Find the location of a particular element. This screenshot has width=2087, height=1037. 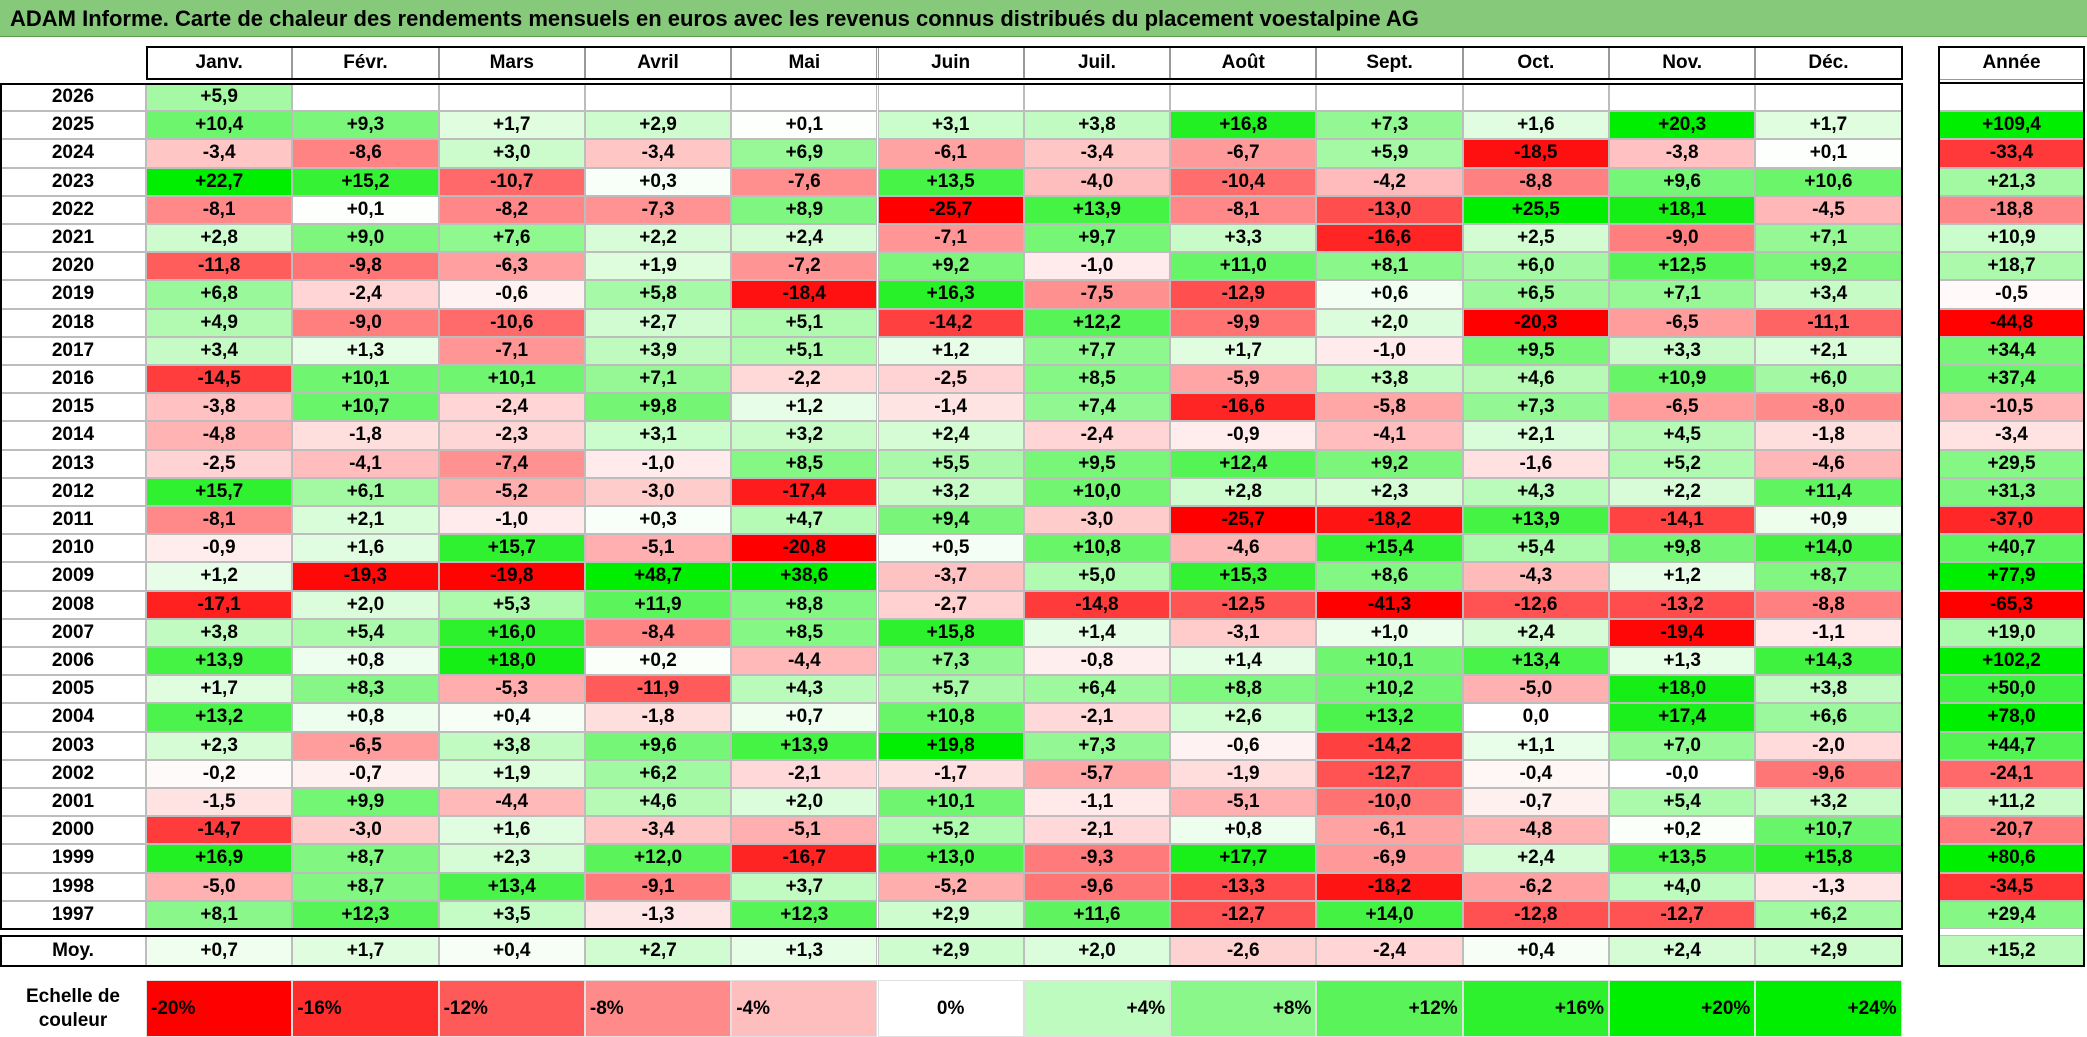

heatmap-cell: -6,7 is located at coordinates (1243, 153).